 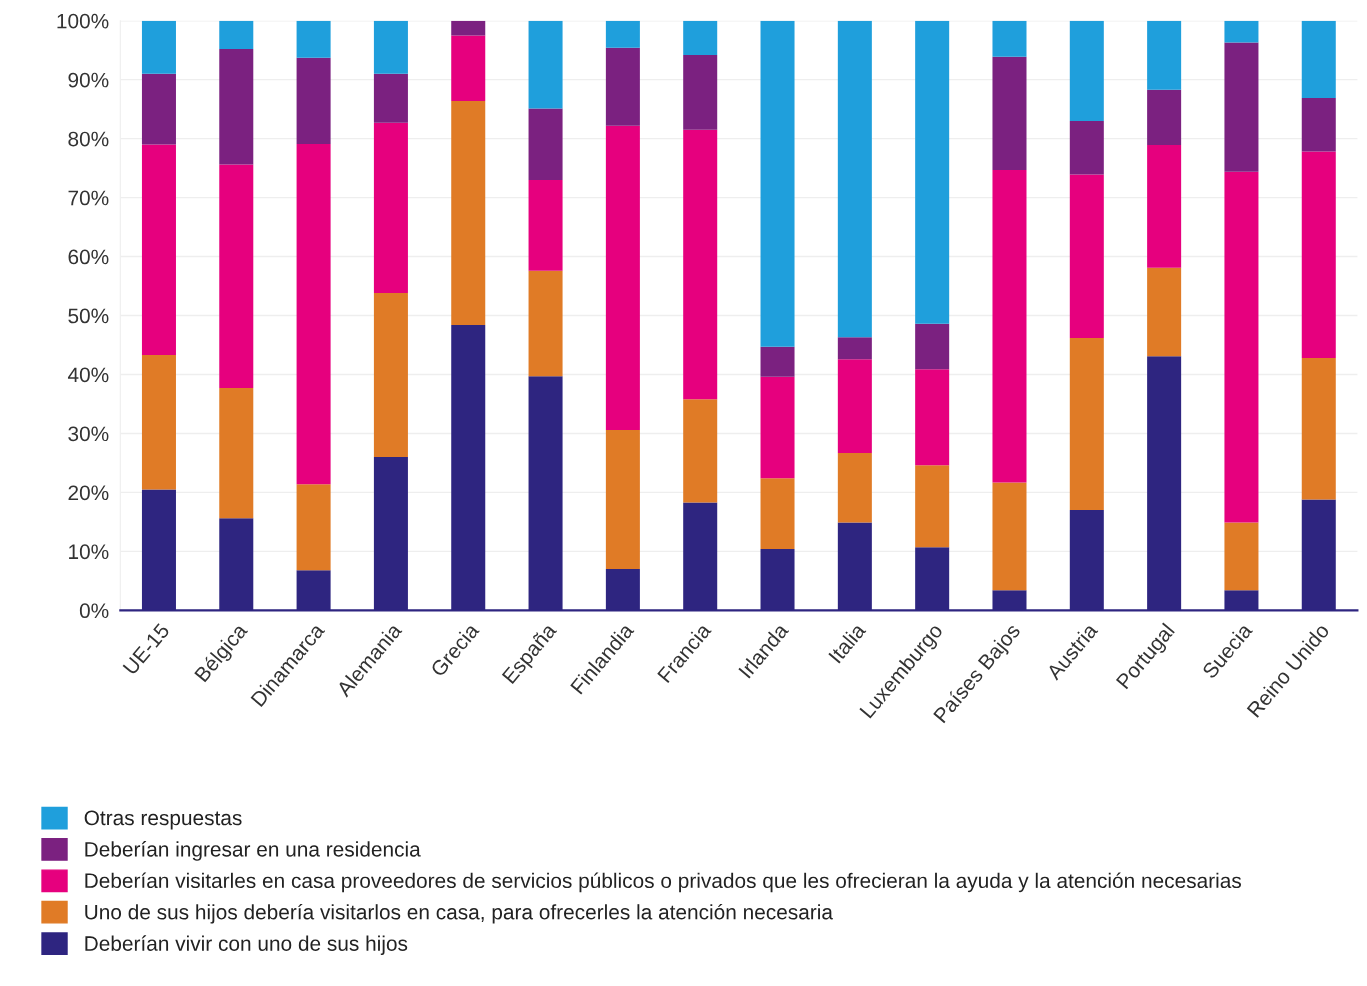 I want to click on y-tick-label: 10%, so click(x=89, y=552).